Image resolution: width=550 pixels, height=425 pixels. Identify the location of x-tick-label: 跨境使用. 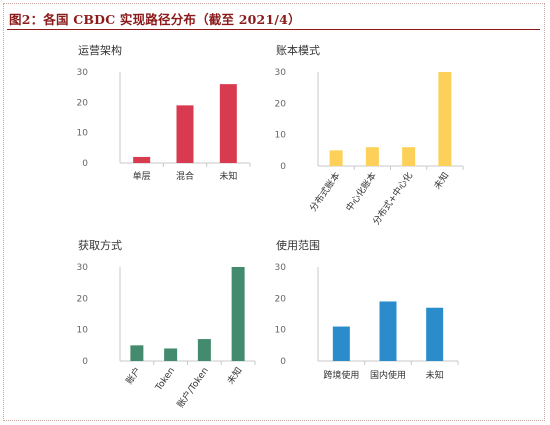
(341, 375).